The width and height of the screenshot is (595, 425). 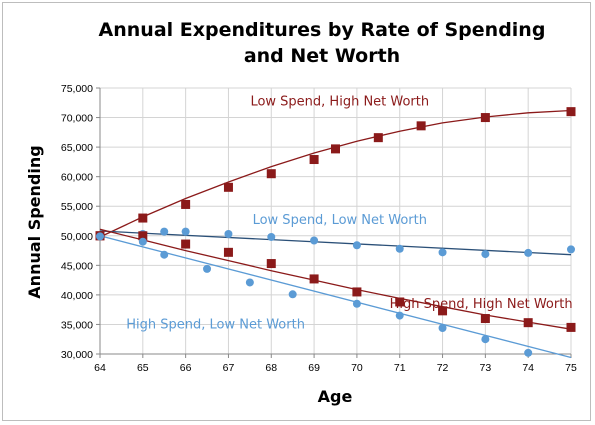 What do you see at coordinates (143, 368) in the screenshot?
I see `x-tick-label: 65` at bounding box center [143, 368].